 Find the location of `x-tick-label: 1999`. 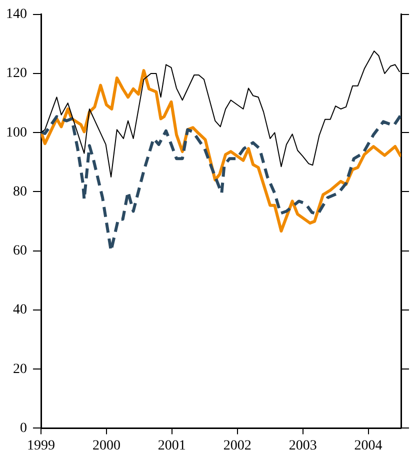

x-tick-label: 1999 is located at coordinates (41, 446).